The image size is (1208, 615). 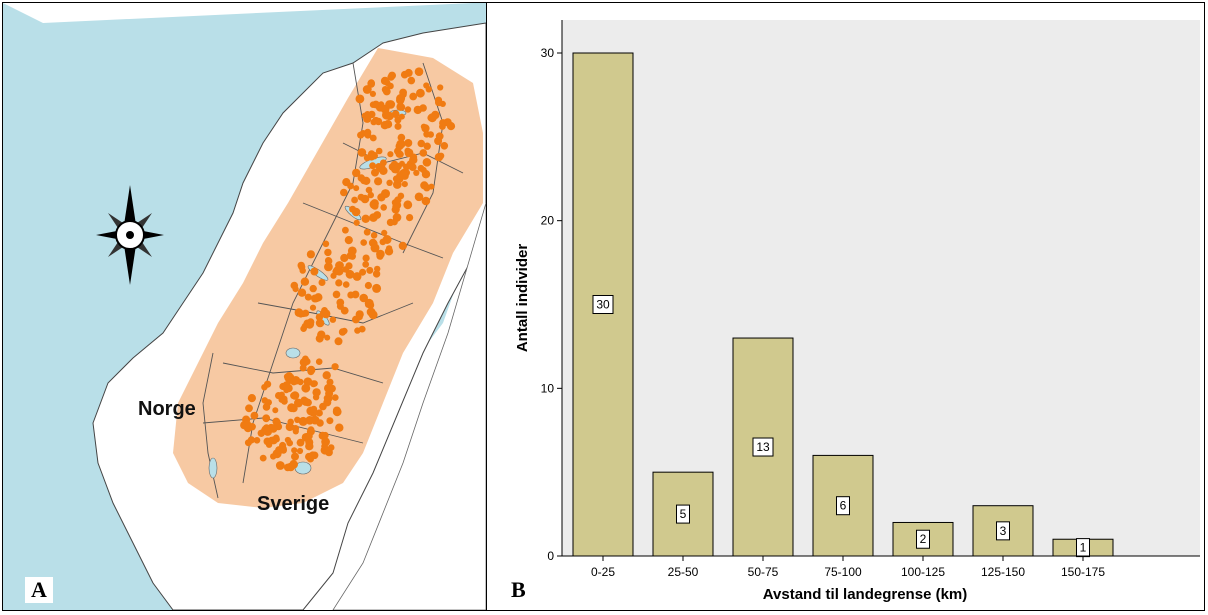 I want to click on compass-rose-icon, so click(x=130, y=235).